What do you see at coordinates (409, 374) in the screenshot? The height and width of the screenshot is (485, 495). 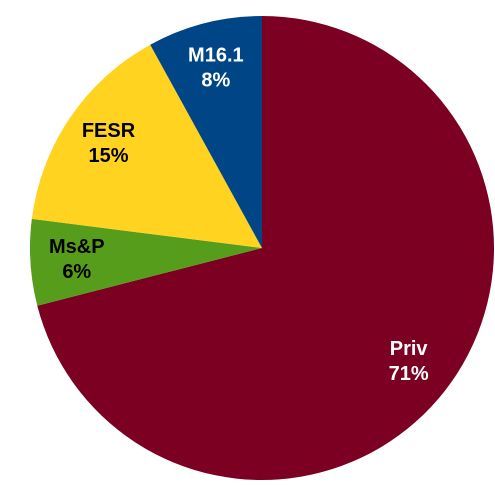 I see `slice-value-label: 71%` at bounding box center [409, 374].